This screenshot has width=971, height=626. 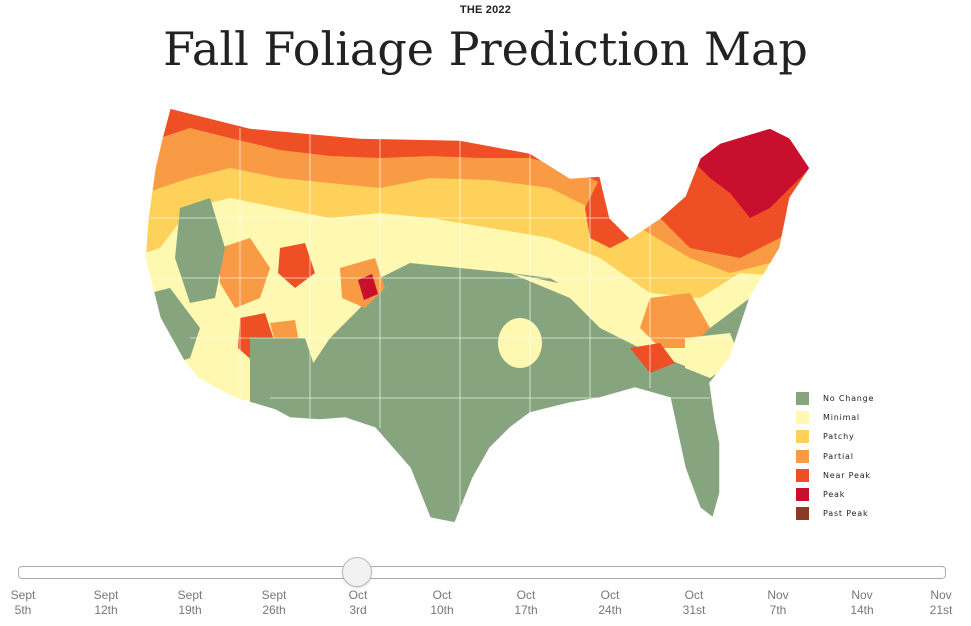 What do you see at coordinates (778, 610) in the screenshot?
I see `tick-day: 7th` at bounding box center [778, 610].